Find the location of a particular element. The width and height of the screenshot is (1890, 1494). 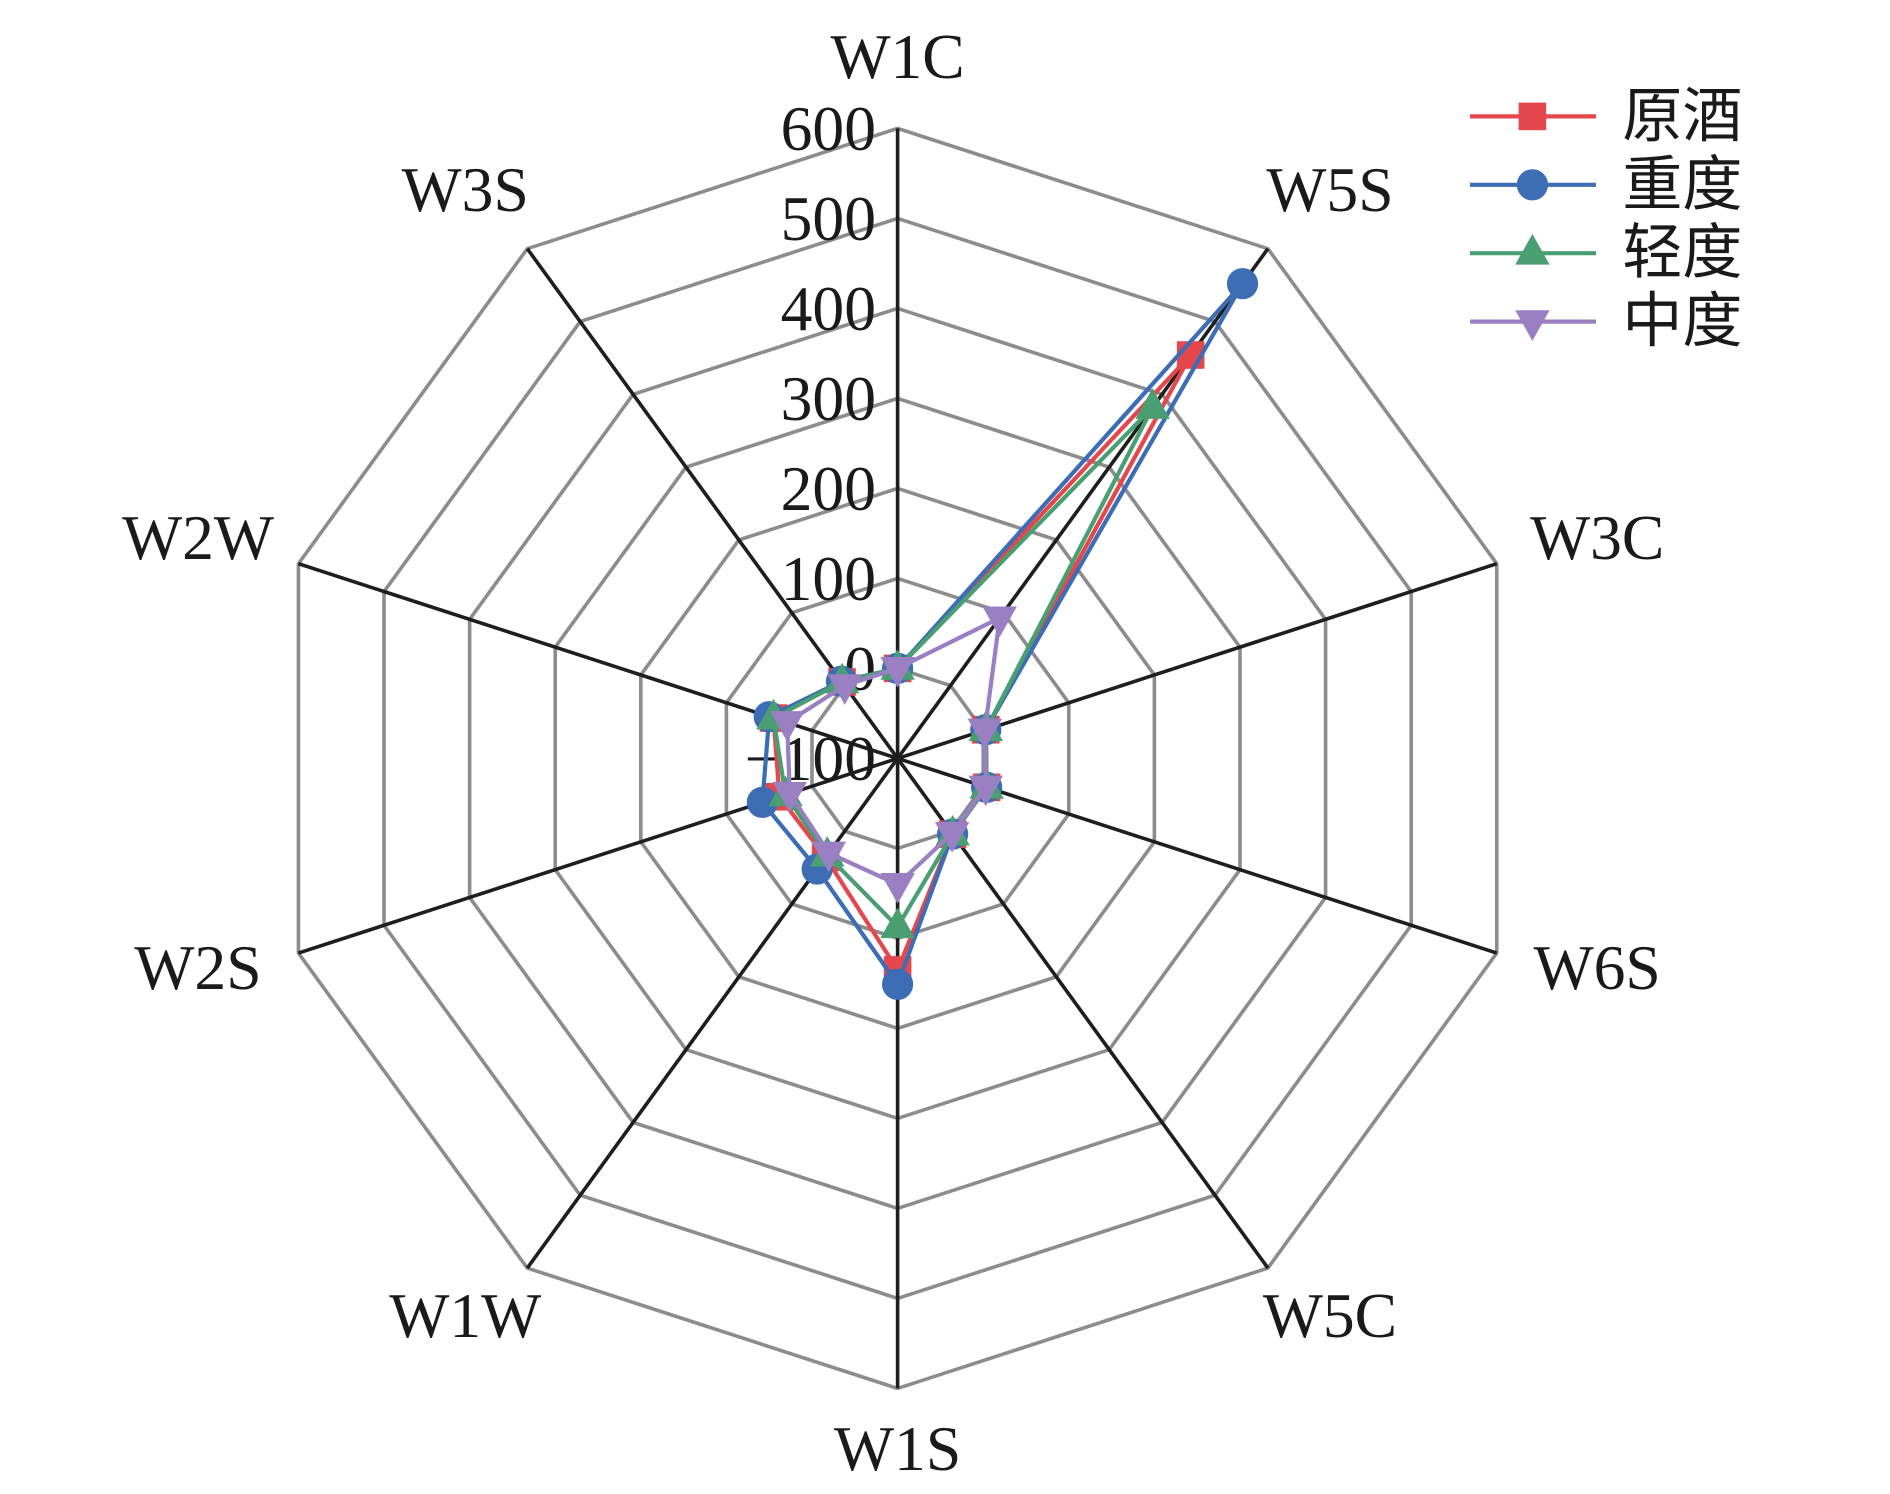

legend-item-2: 重度 is located at coordinates (1606, 185).